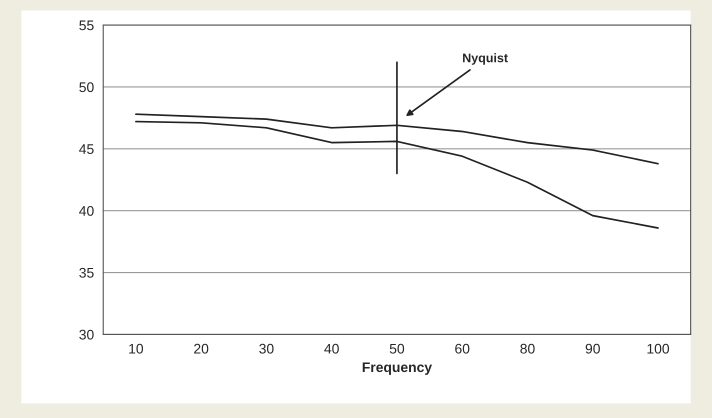 The height and width of the screenshot is (418, 712). What do you see at coordinates (86, 211) in the screenshot?
I see `y-tick-label: 40` at bounding box center [86, 211].